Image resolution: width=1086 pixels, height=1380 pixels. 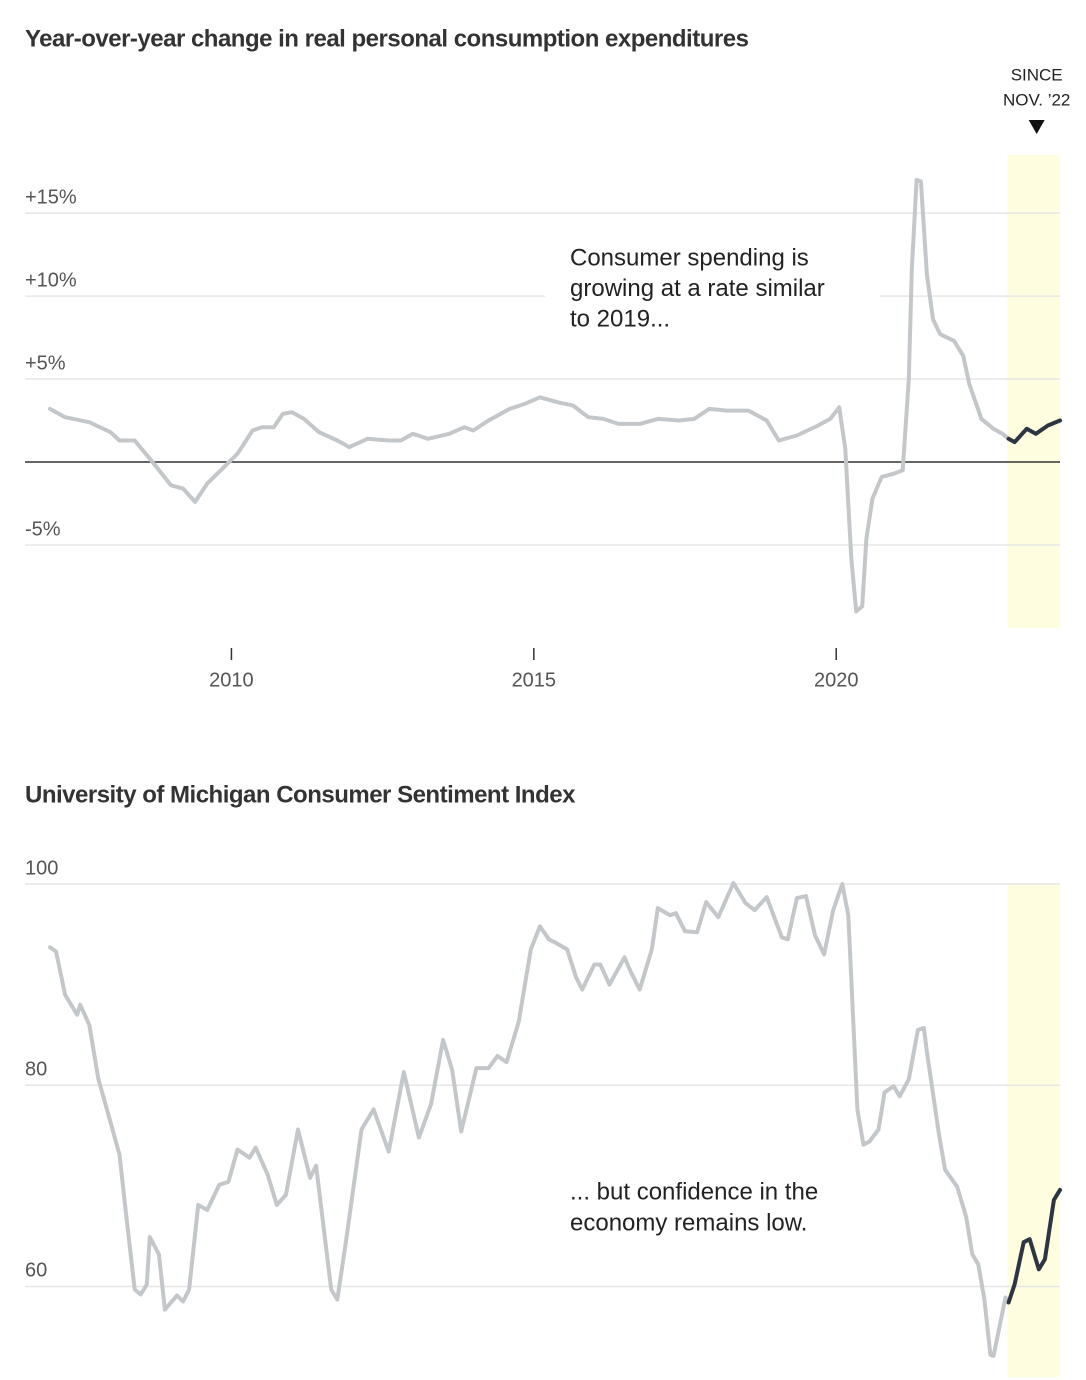 What do you see at coordinates (36, 1070) in the screenshot?
I see `y-tick-label: 80` at bounding box center [36, 1070].